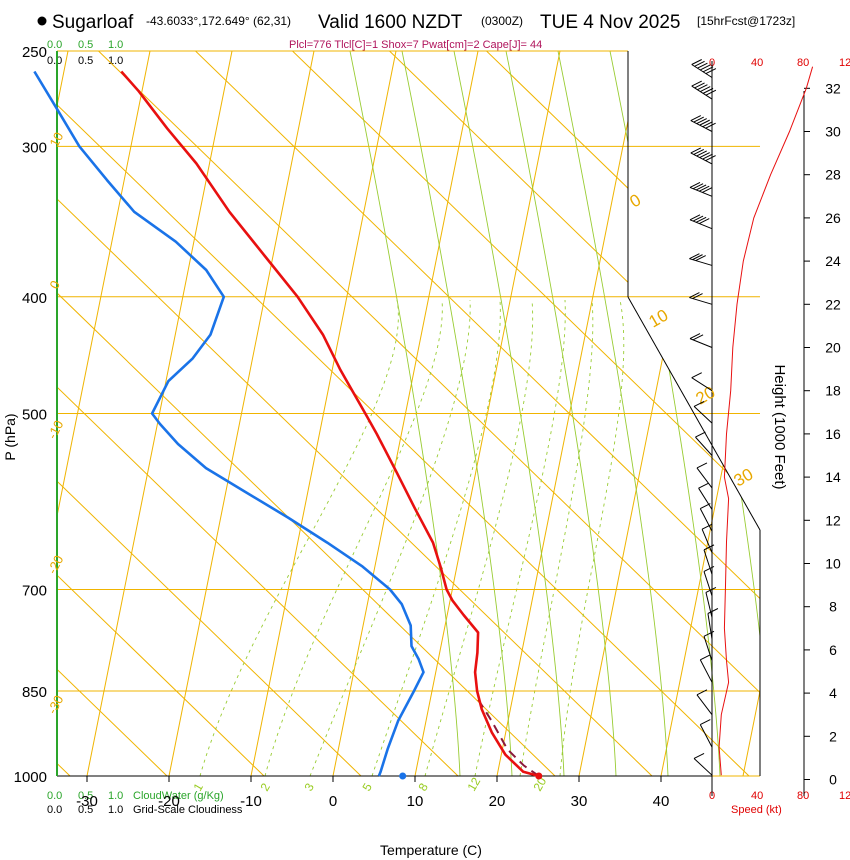  What do you see at coordinates (803, 796) in the screenshot?
I see `speed-bottom-tick-80: 80` at bounding box center [803, 796].